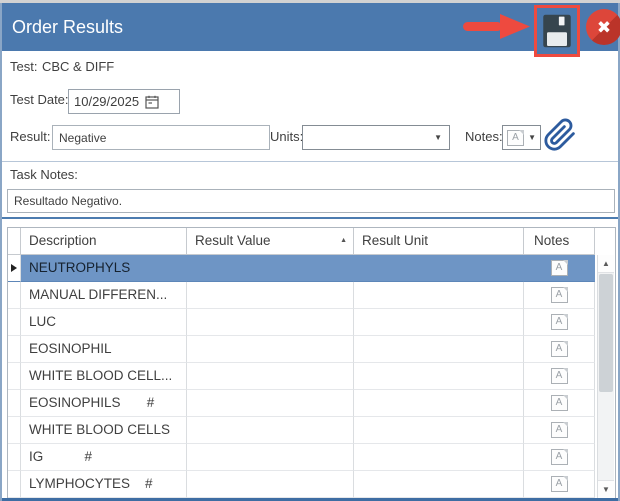 The width and height of the screenshot is (620, 501). I want to click on units-dropdown: ▼, so click(376, 137).